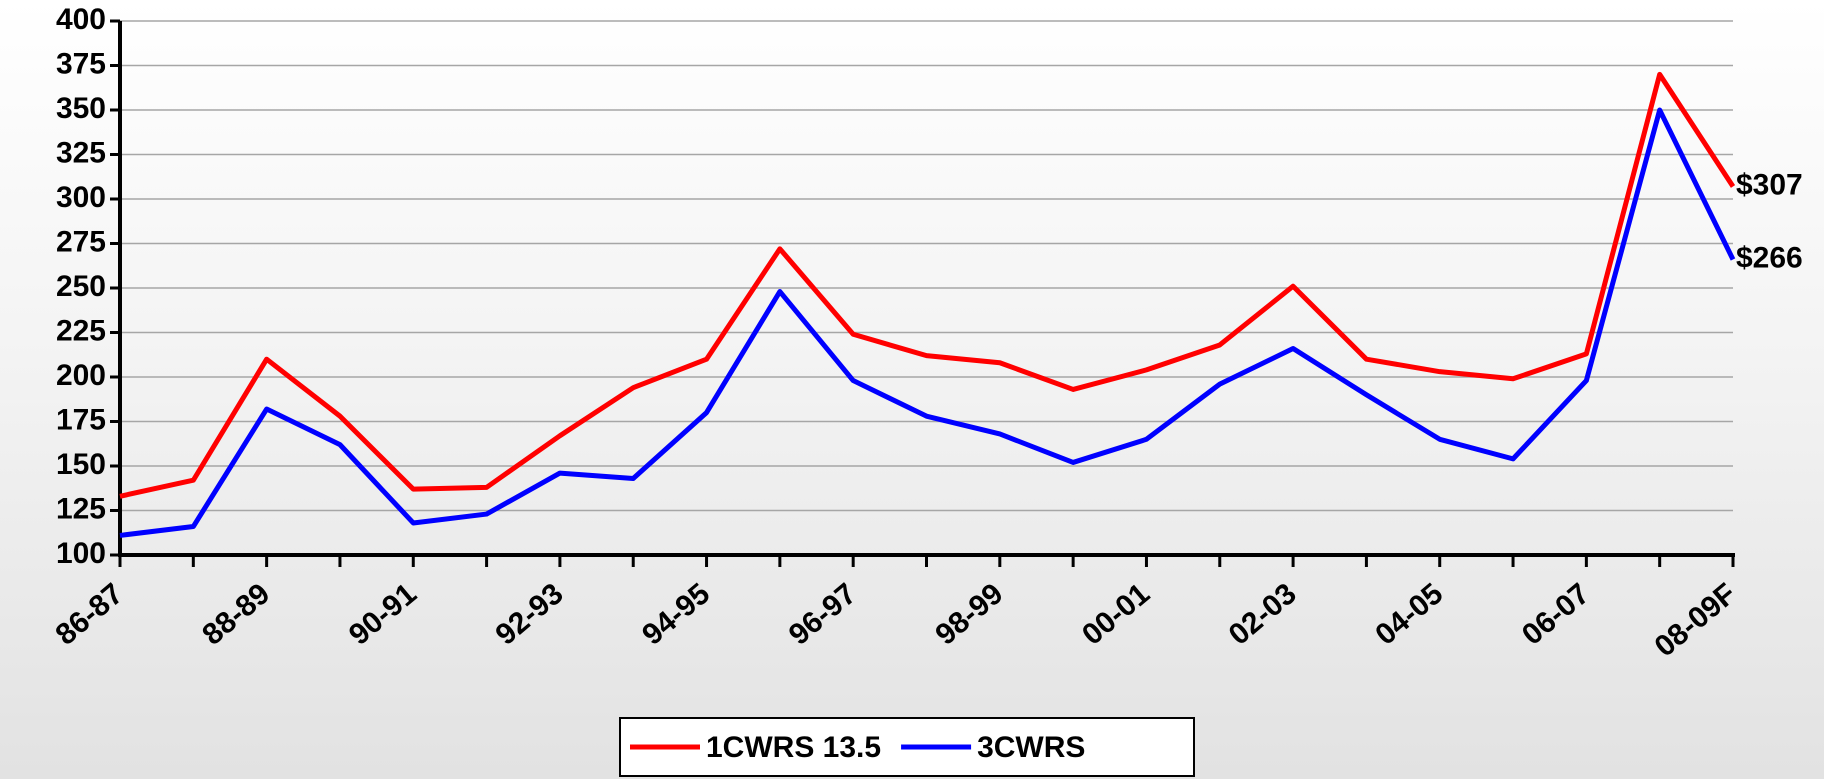 This screenshot has width=1824, height=779. What do you see at coordinates (81, 19) in the screenshot?
I see `y-tick-label: 400` at bounding box center [81, 19].